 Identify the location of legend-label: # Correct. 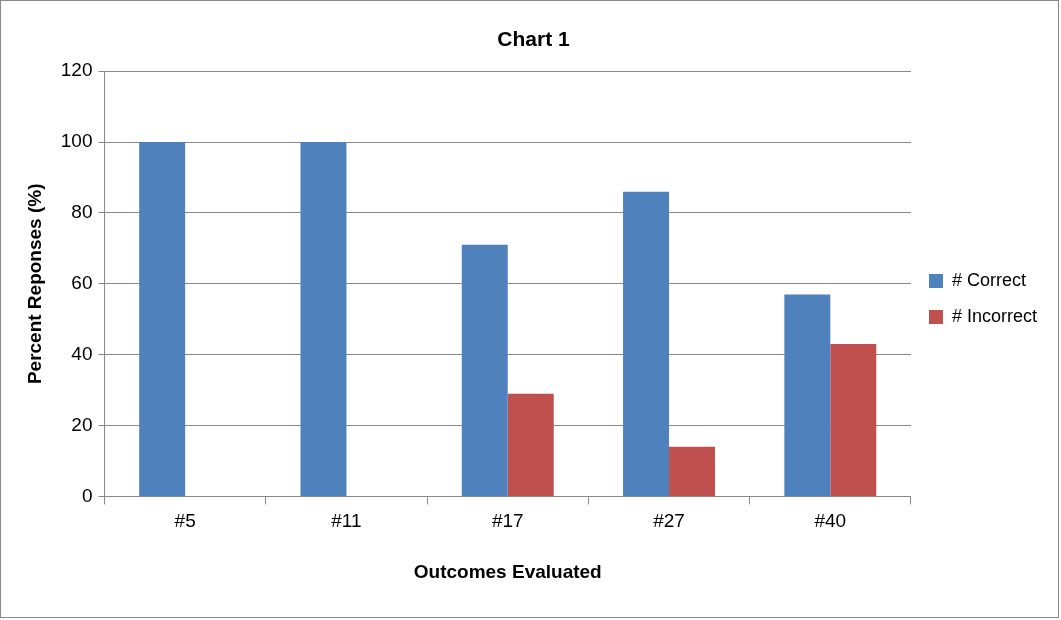
(988, 279).